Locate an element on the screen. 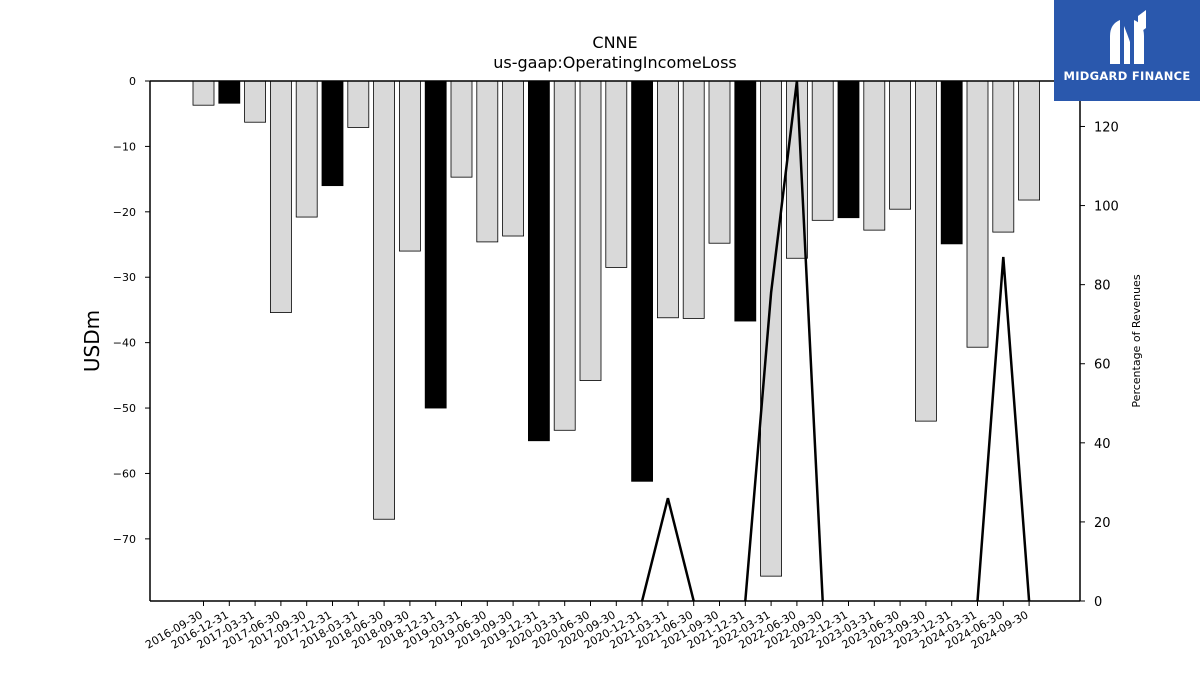  left-tick-label: −60 is located at coordinates (124, 473).